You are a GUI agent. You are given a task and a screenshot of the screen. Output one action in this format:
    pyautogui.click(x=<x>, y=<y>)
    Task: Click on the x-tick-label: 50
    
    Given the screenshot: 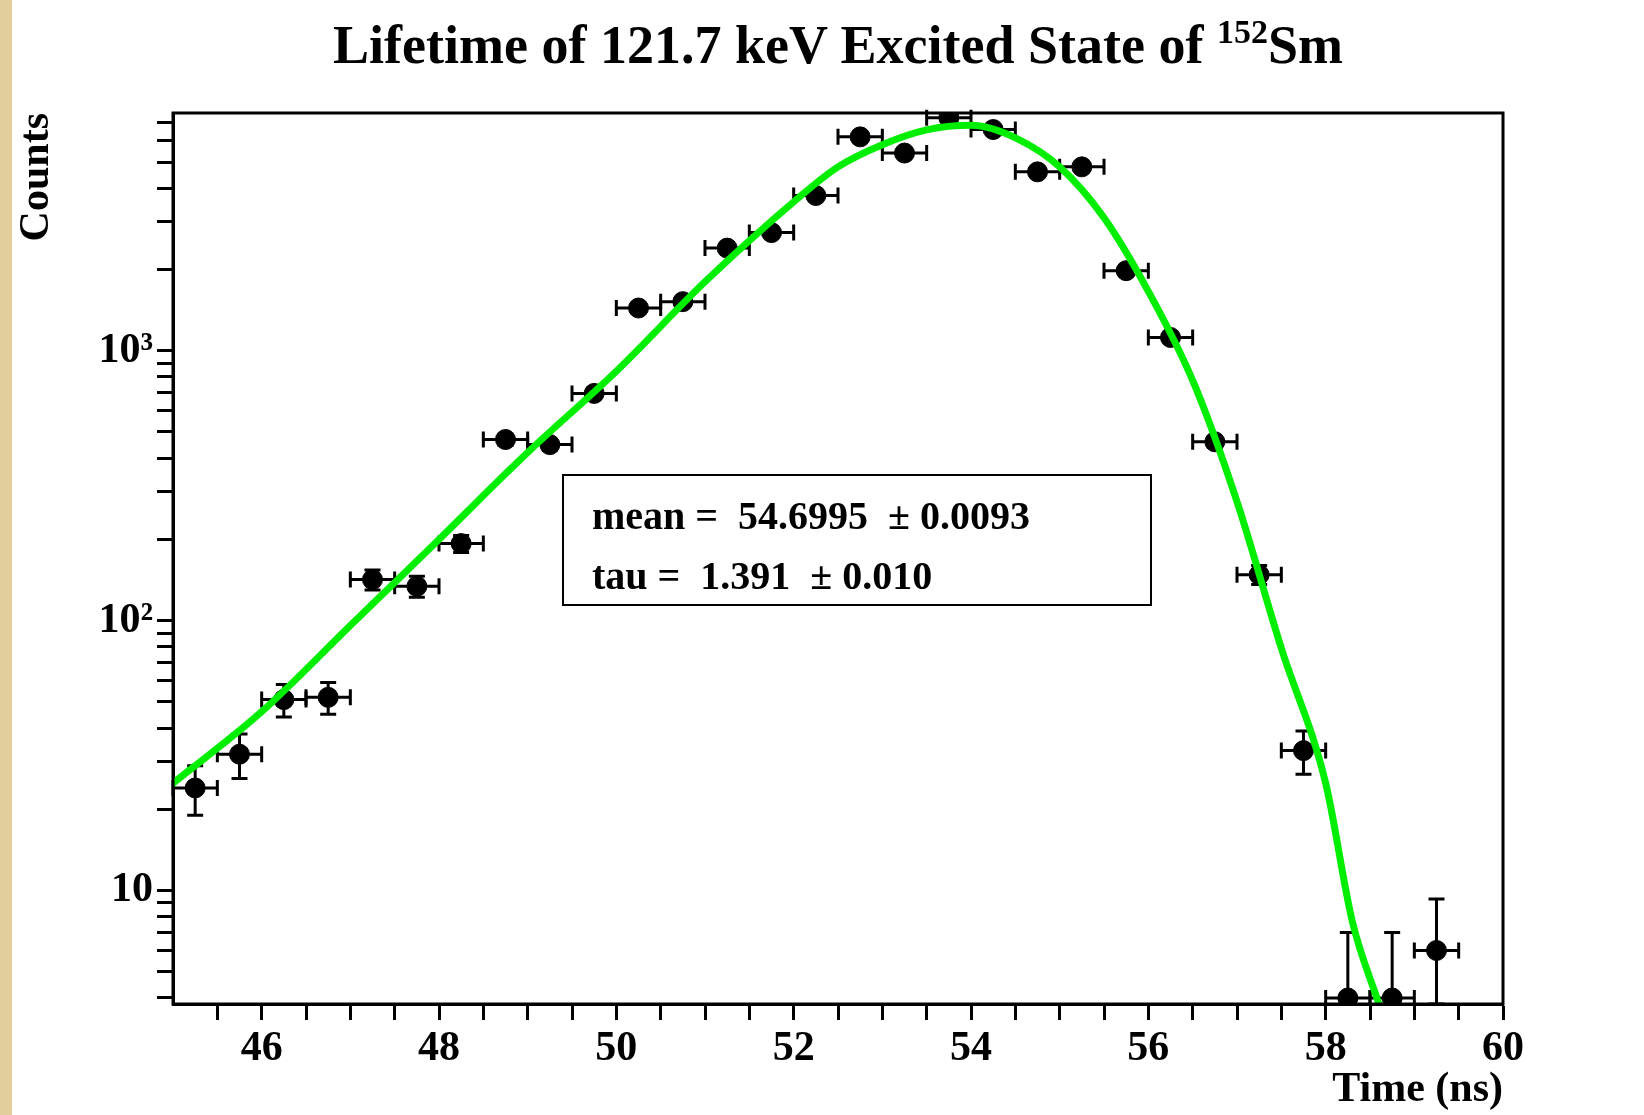 What is the action you would take?
    pyautogui.click(x=616, y=1046)
    